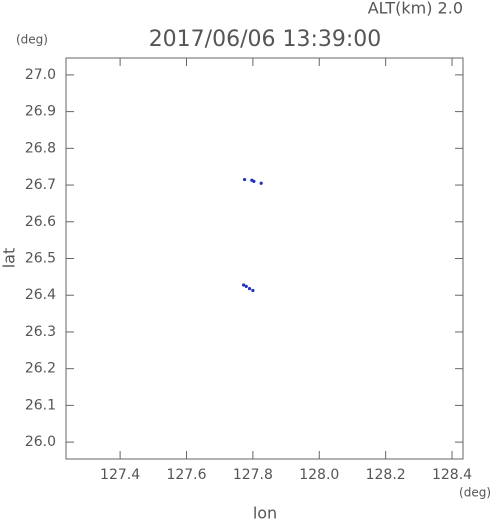 Image resolution: width=491 pixels, height=521 pixels. I want to click on y-tick-label: 26.2, so click(40, 369).